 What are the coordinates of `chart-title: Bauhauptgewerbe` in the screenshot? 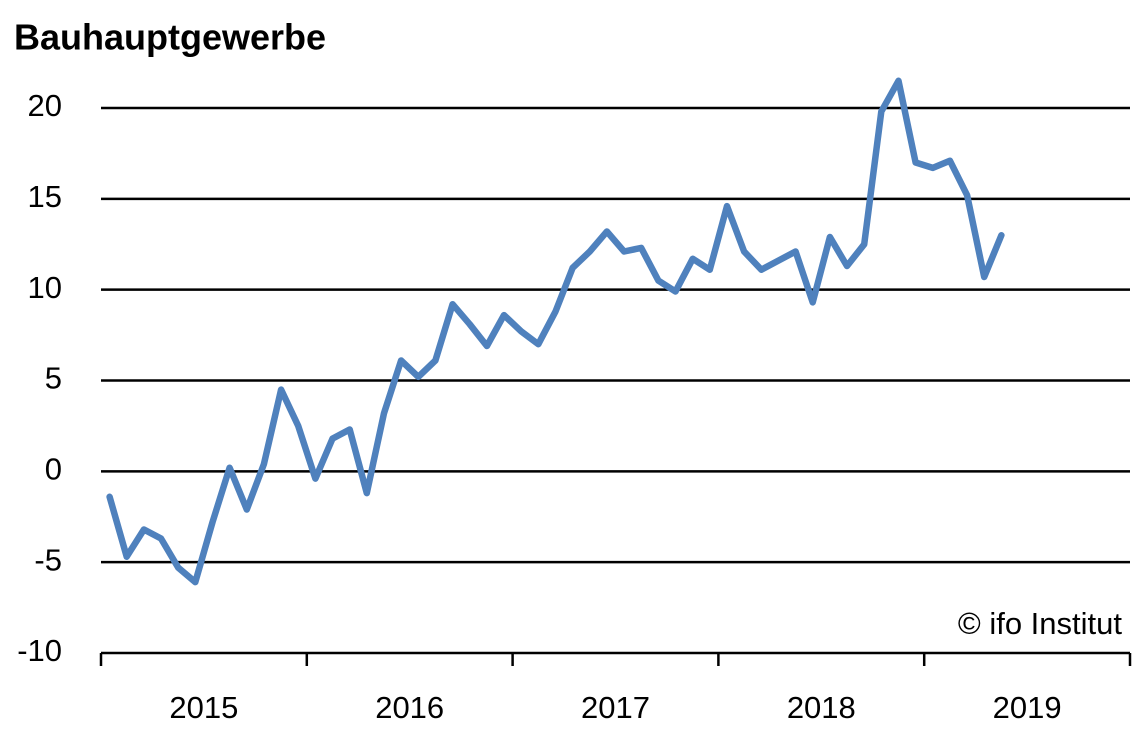 It's located at (170, 37).